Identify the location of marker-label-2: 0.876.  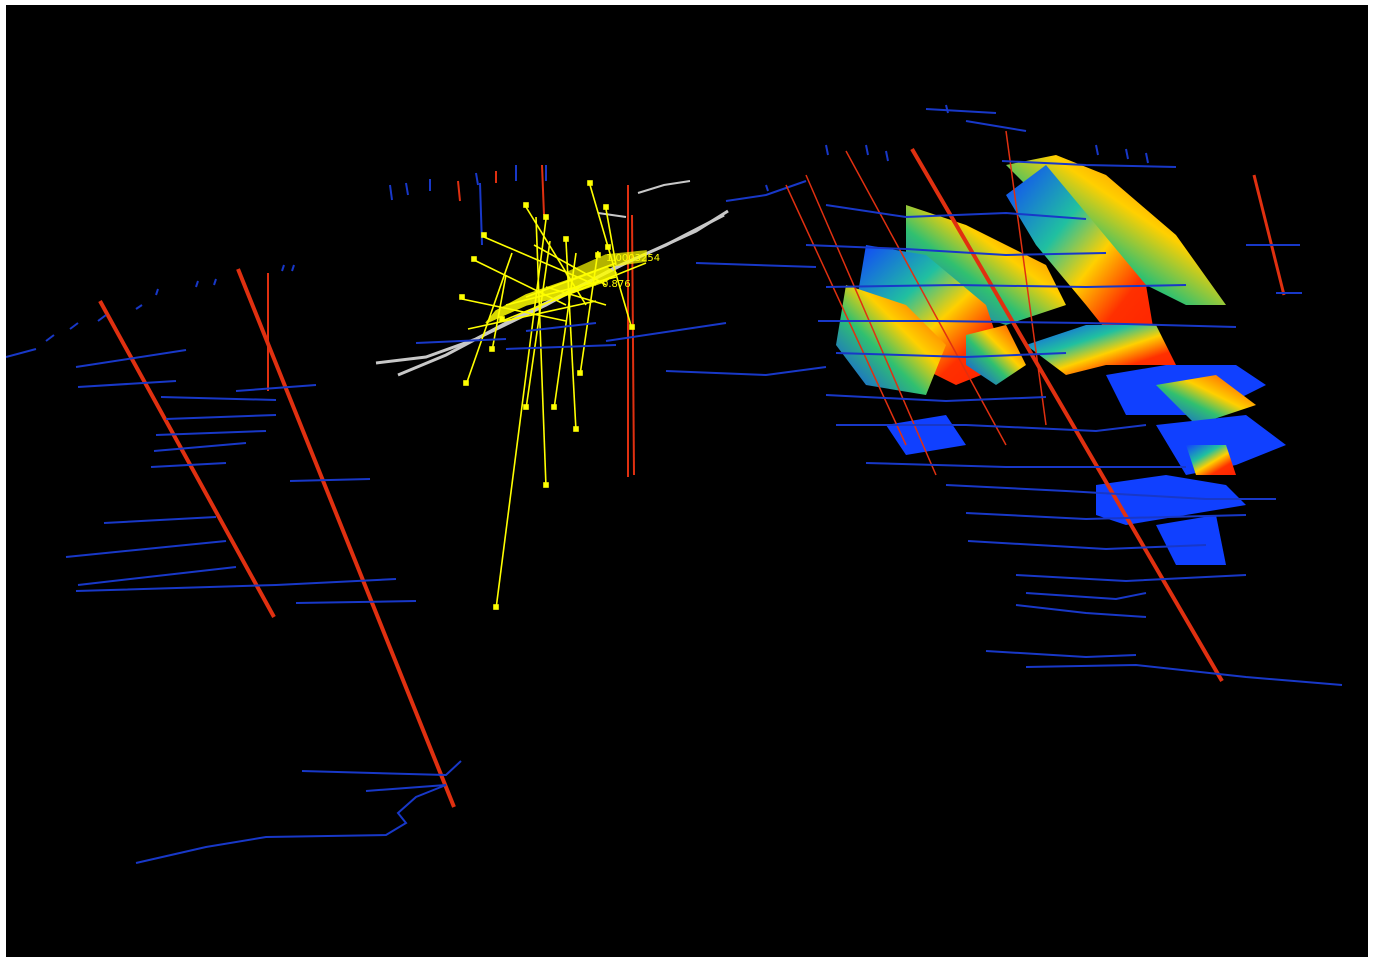
(616, 284).